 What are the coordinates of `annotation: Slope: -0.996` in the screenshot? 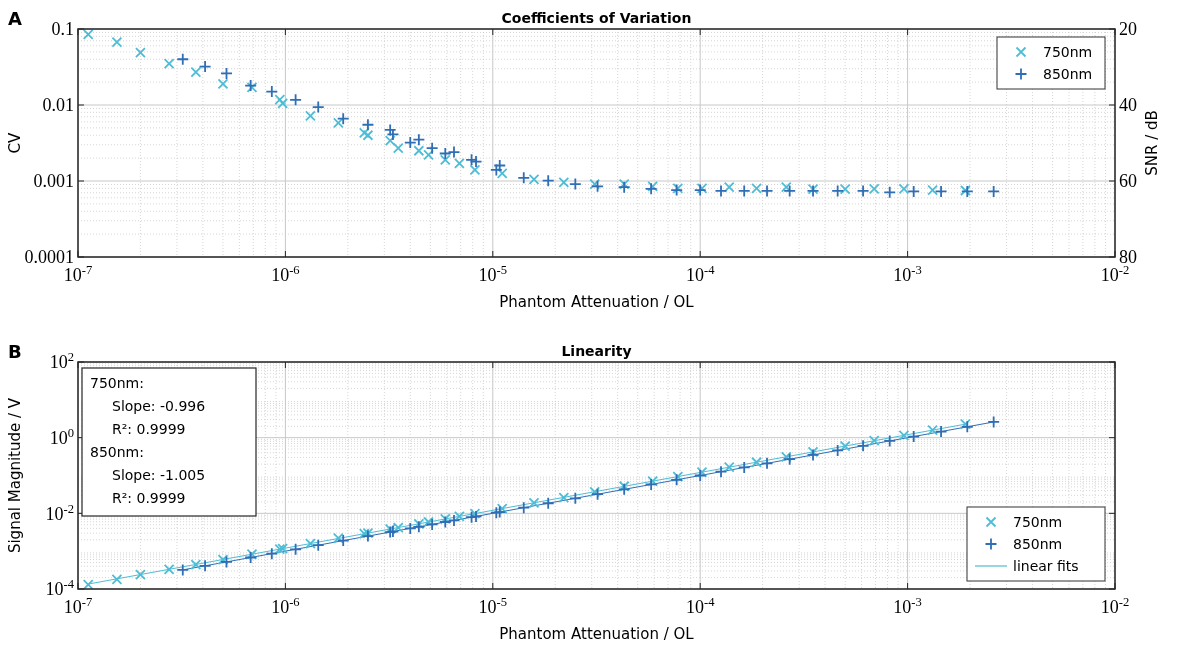 It's located at (159, 406).